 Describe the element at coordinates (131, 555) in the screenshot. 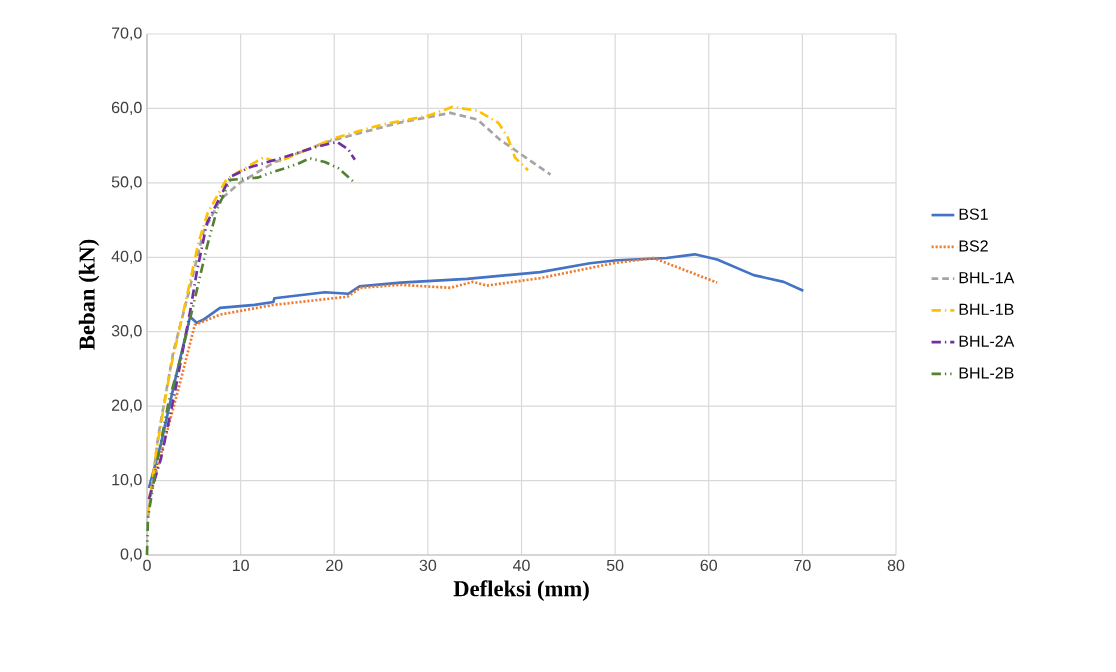

I see `y-tick-label: 0,0` at that location.